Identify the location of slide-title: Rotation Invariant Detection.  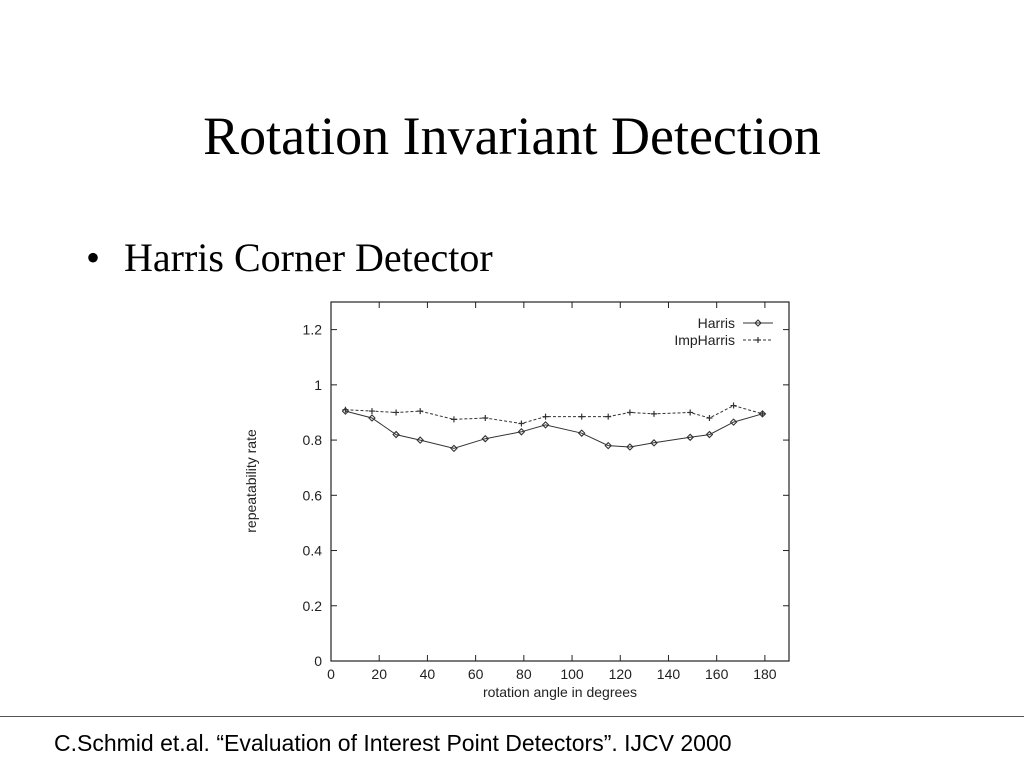
(512, 136).